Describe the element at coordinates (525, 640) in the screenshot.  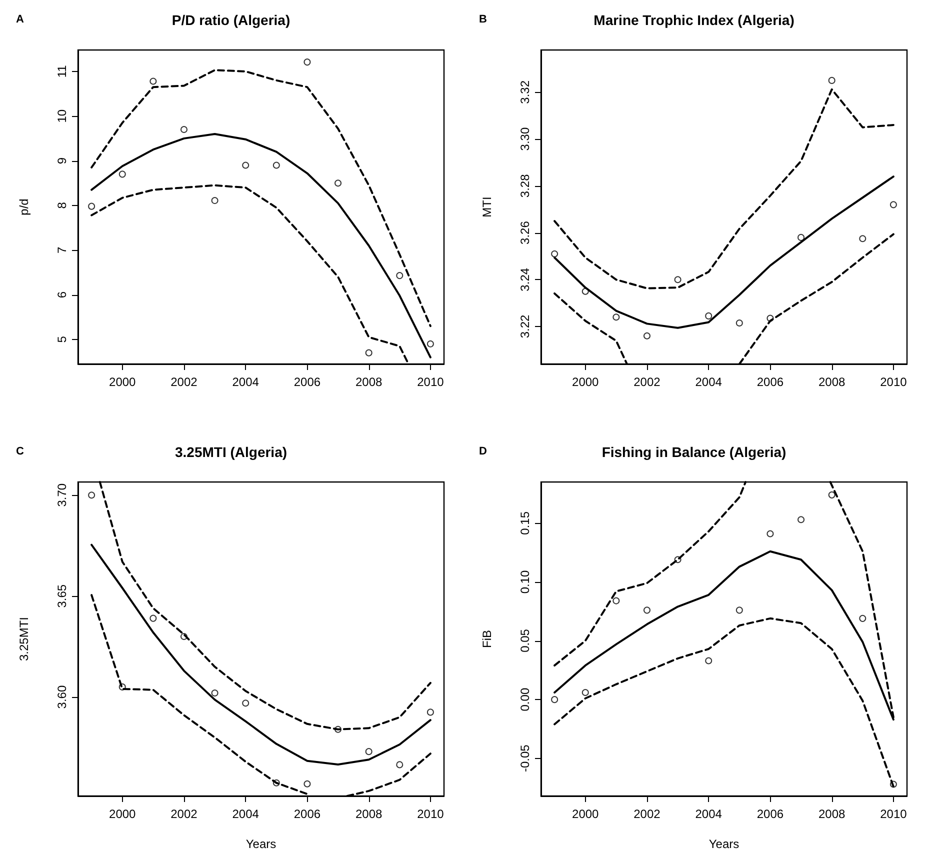
I see `y-tick-label: 0.05` at that location.